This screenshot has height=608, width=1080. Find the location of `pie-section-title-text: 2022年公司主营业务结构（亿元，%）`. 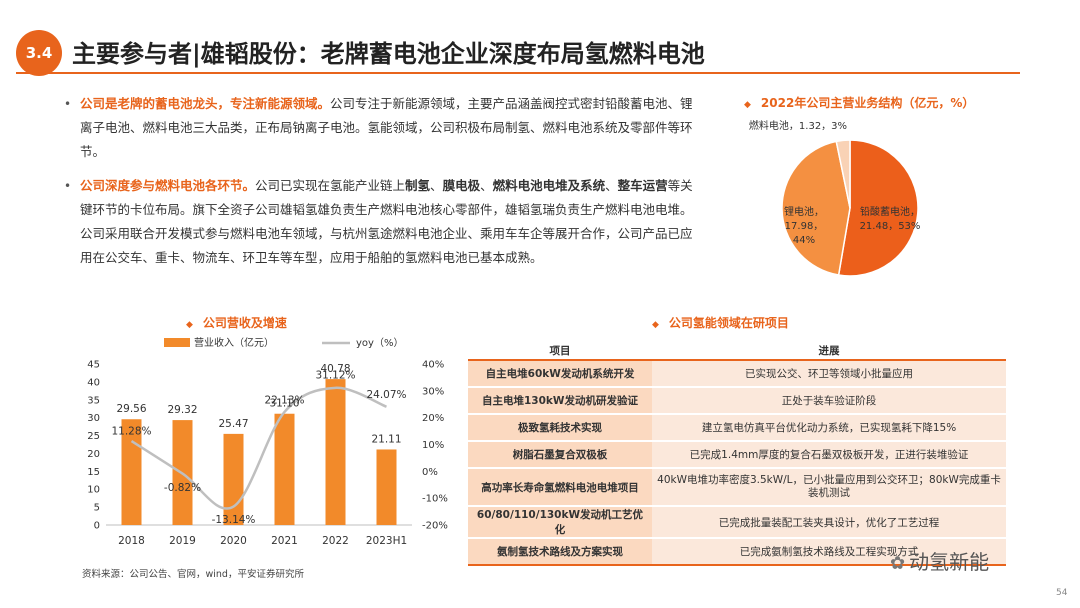

pie-section-title-text: 2022年公司主营业务结构（亿元，%） is located at coordinates (867, 103).